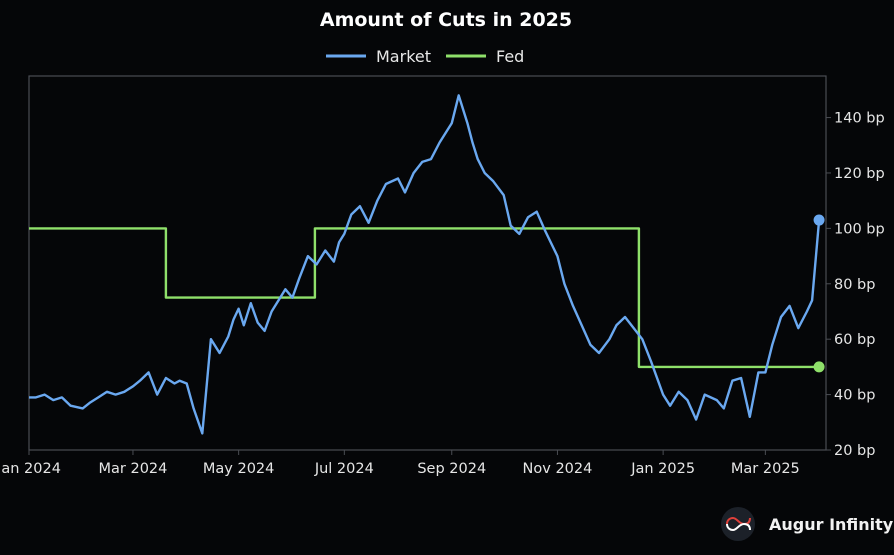 Image resolution: width=894 pixels, height=555 pixels. Describe the element at coordinates (558, 469) in the screenshot. I see `x-tick-label: Nov 2024` at that location.